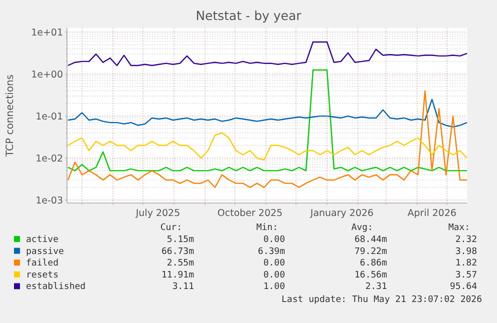 Image resolution: width=497 pixels, height=323 pixels. Describe the element at coordinates (459, 228) in the screenshot. I see `text: Max:` at that location.